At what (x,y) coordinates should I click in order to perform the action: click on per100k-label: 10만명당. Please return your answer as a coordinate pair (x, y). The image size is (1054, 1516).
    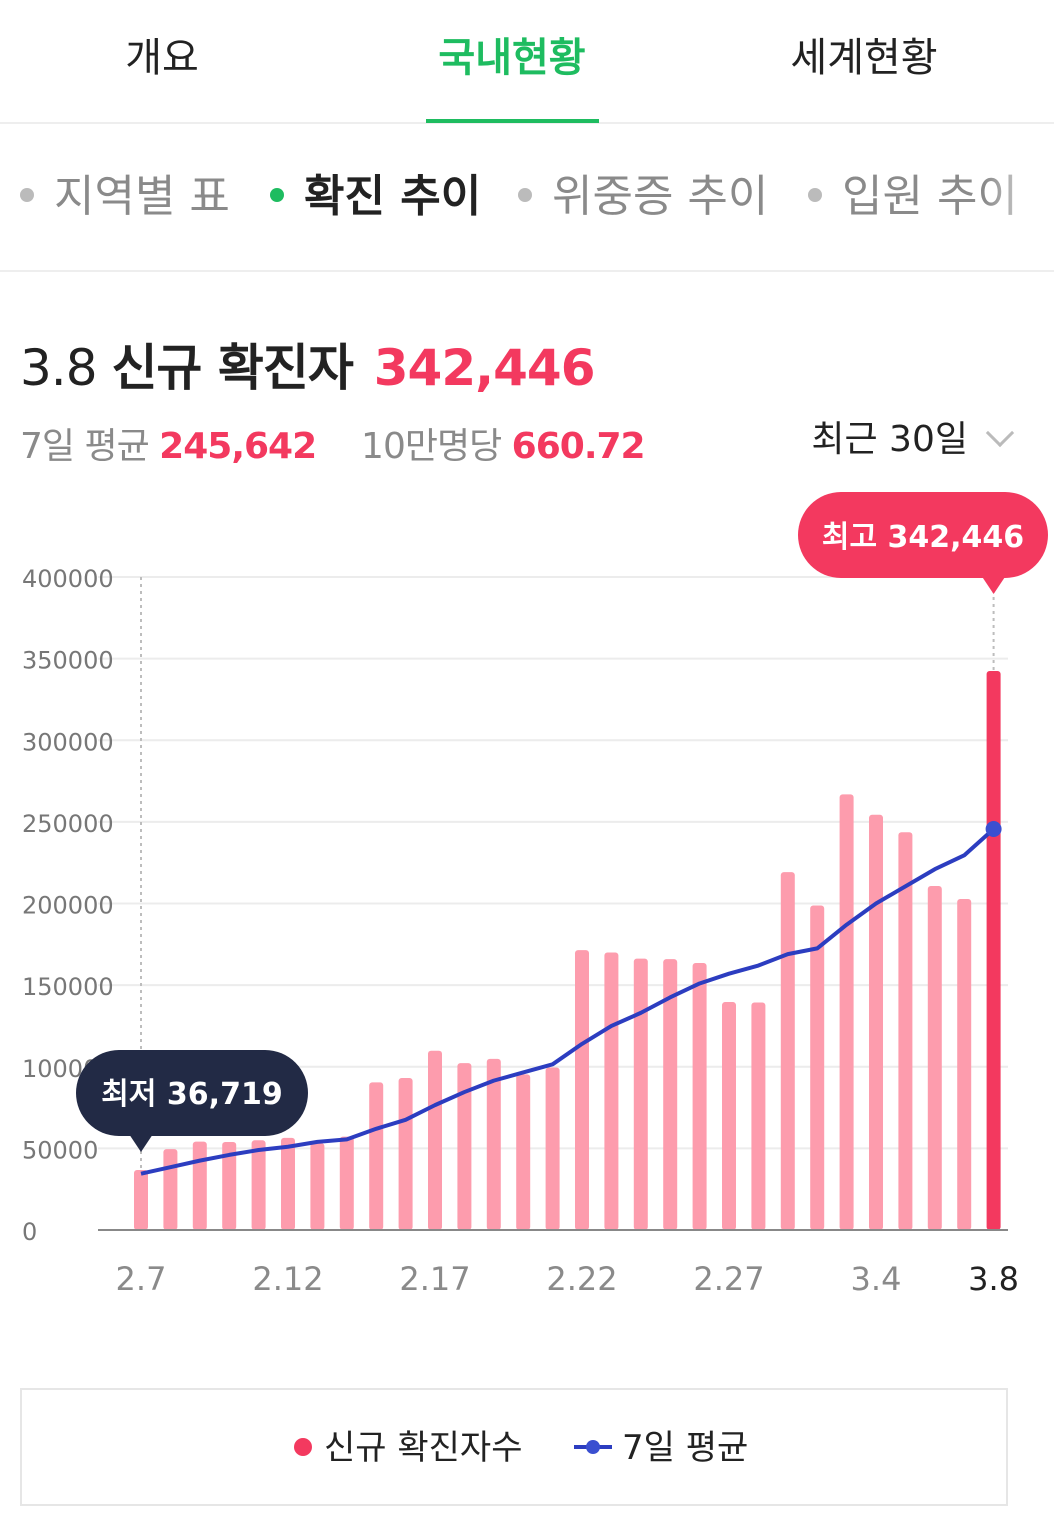
    Looking at the image, I should click on (431, 446).